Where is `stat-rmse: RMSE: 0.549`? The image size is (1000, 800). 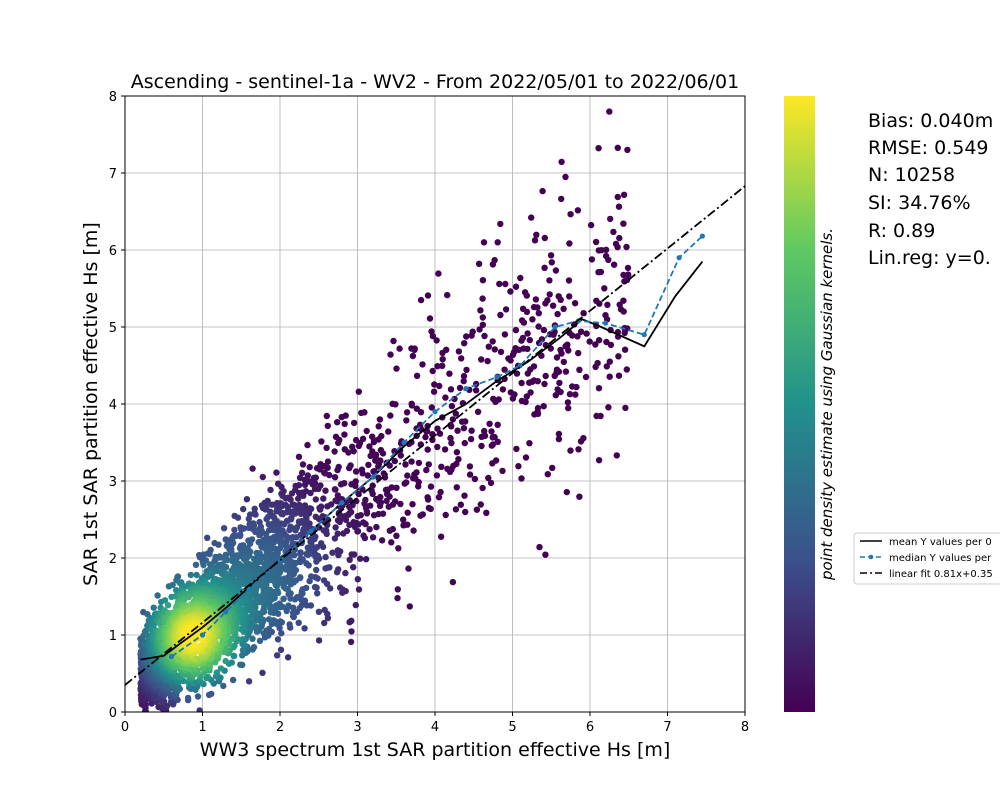 stat-rmse: RMSE: 0.549 is located at coordinates (928, 148).